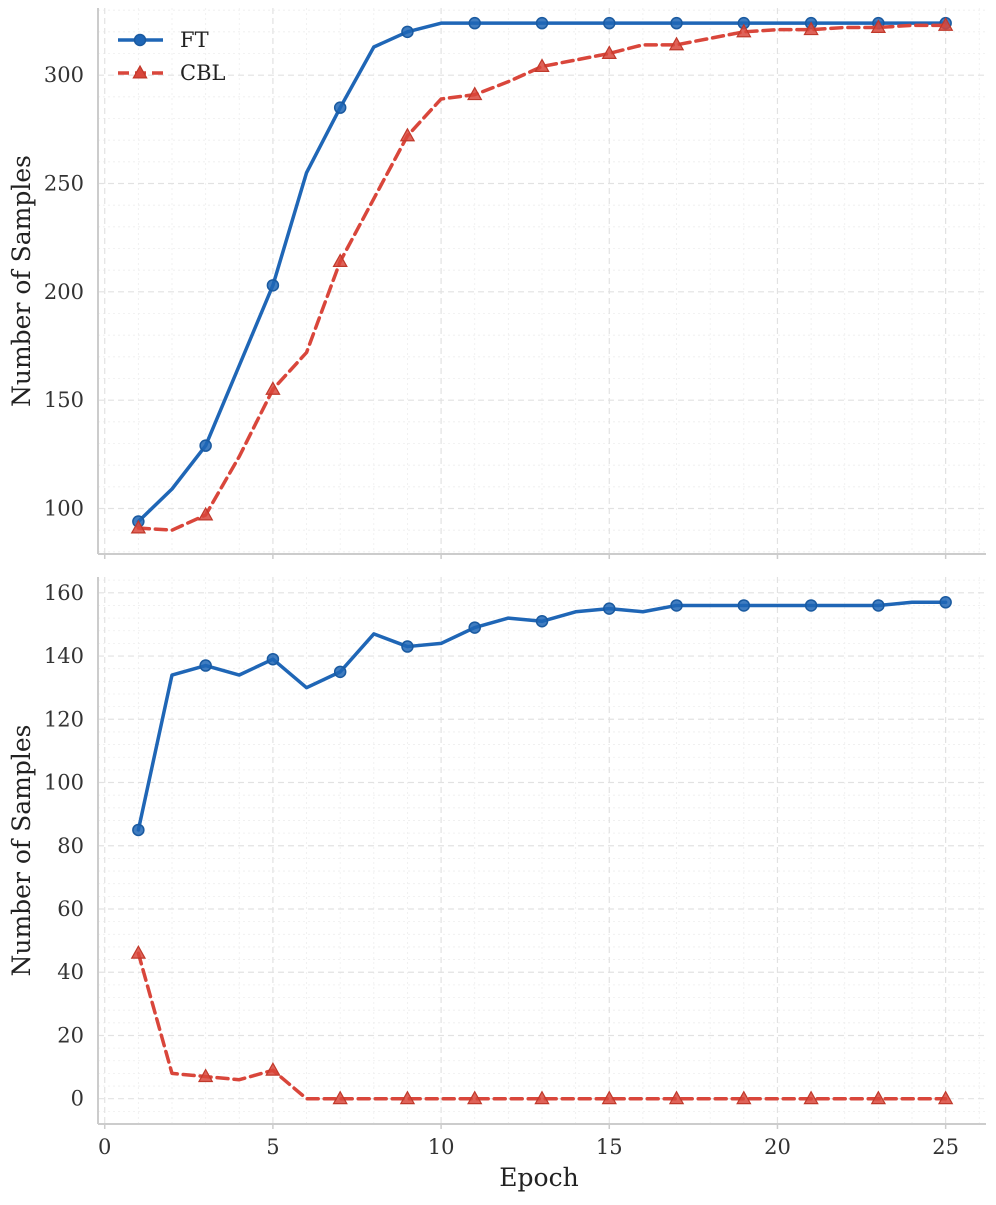  What do you see at coordinates (64, 75) in the screenshot?
I see `y-tick-label: 300` at bounding box center [64, 75].